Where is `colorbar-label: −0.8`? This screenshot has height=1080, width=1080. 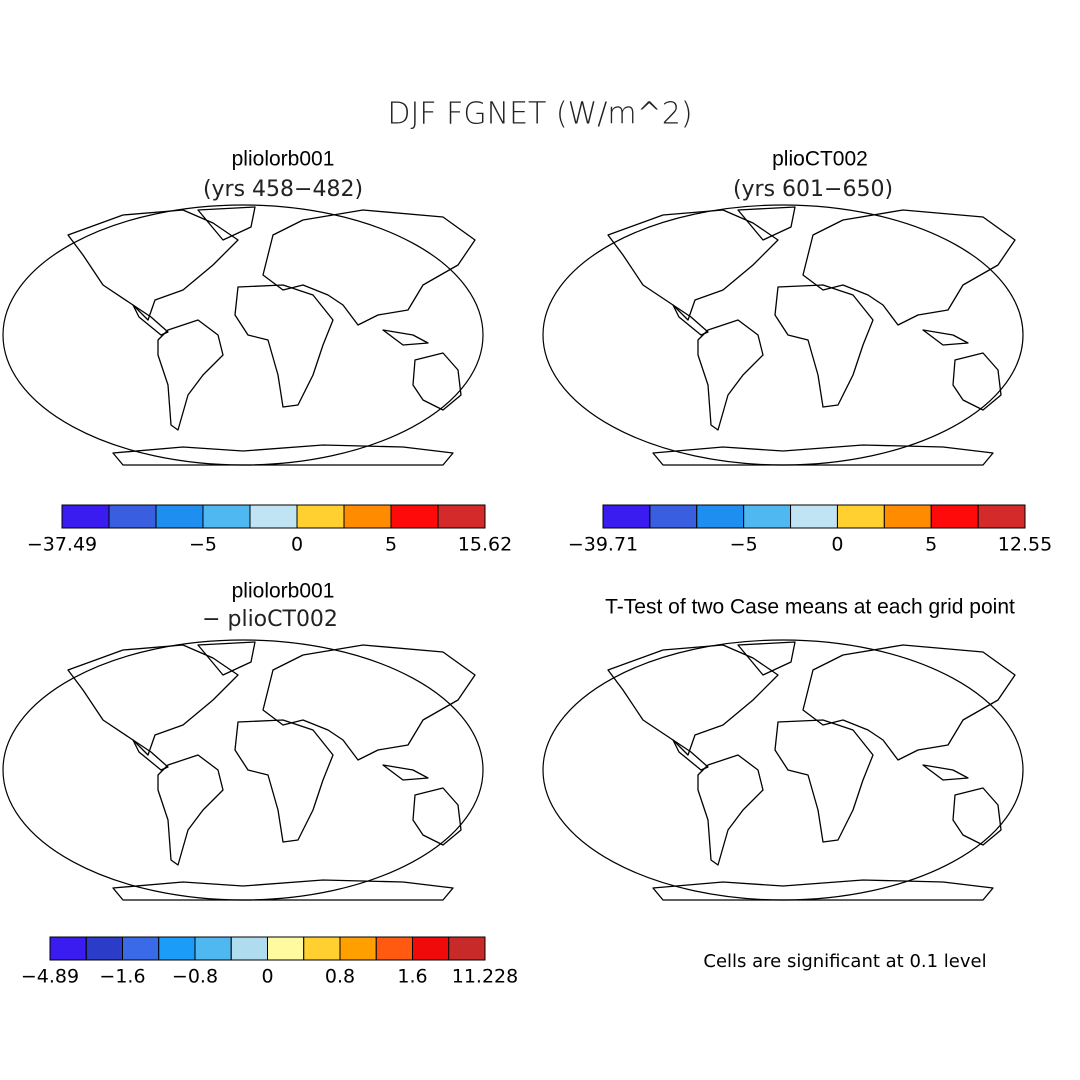 colorbar-label: −0.8 is located at coordinates (195, 977).